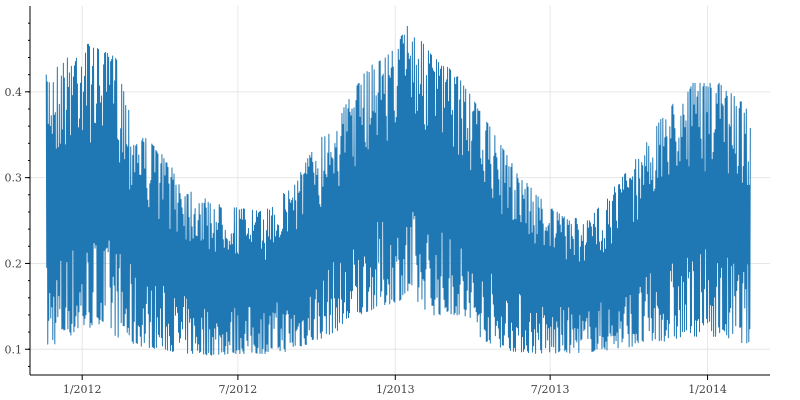 This screenshot has height=400, width=800. What do you see at coordinates (395, 389) in the screenshot?
I see `x-tick-label: 1/2013` at bounding box center [395, 389].